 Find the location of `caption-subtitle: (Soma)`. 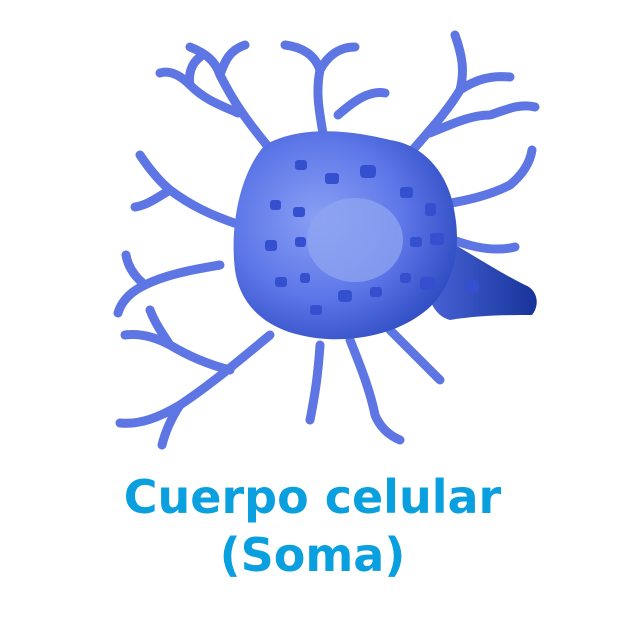

caption-subtitle: (Soma) is located at coordinates (312, 555).